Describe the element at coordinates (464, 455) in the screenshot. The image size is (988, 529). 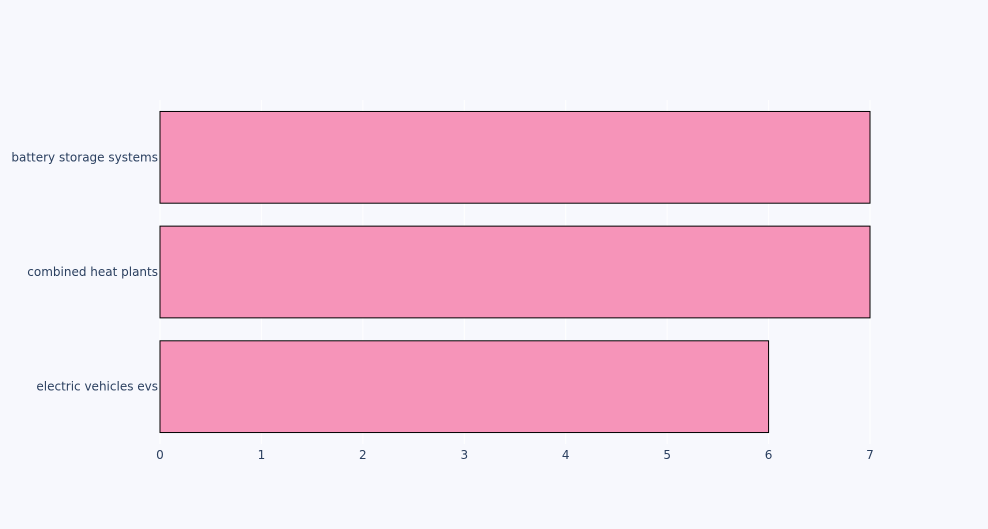
I see `x-tick-label: 3` at that location.